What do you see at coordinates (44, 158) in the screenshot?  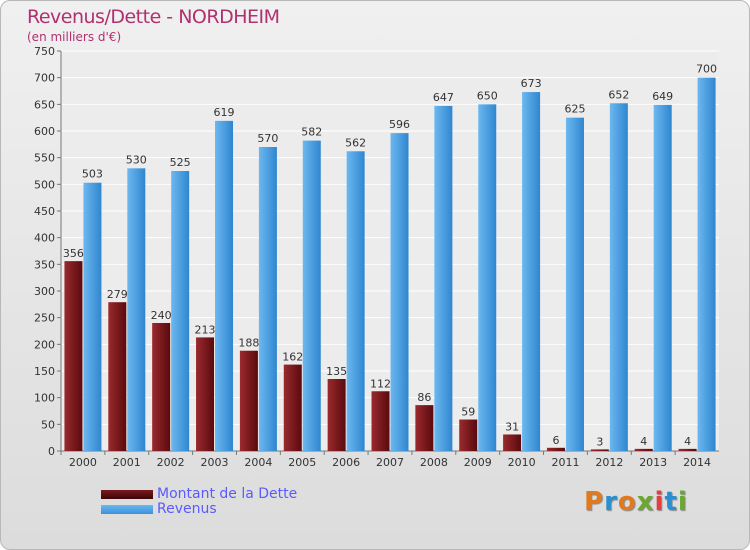 I see `y-tick-label: 550` at bounding box center [44, 158].